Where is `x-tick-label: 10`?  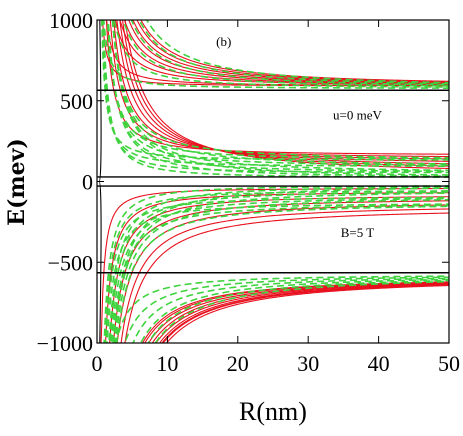 x-tick-label: 10 is located at coordinates (167, 363).